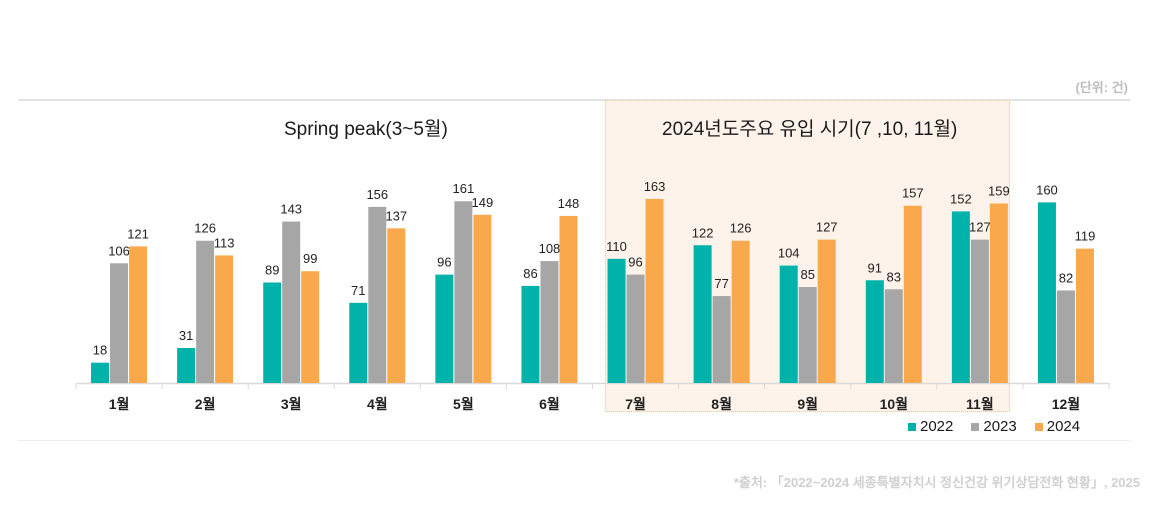 Image resolution: width=1166 pixels, height=530 pixels. Describe the element at coordinates (291, 209) in the screenshot. I see `data-label-2023-3: 143` at that location.